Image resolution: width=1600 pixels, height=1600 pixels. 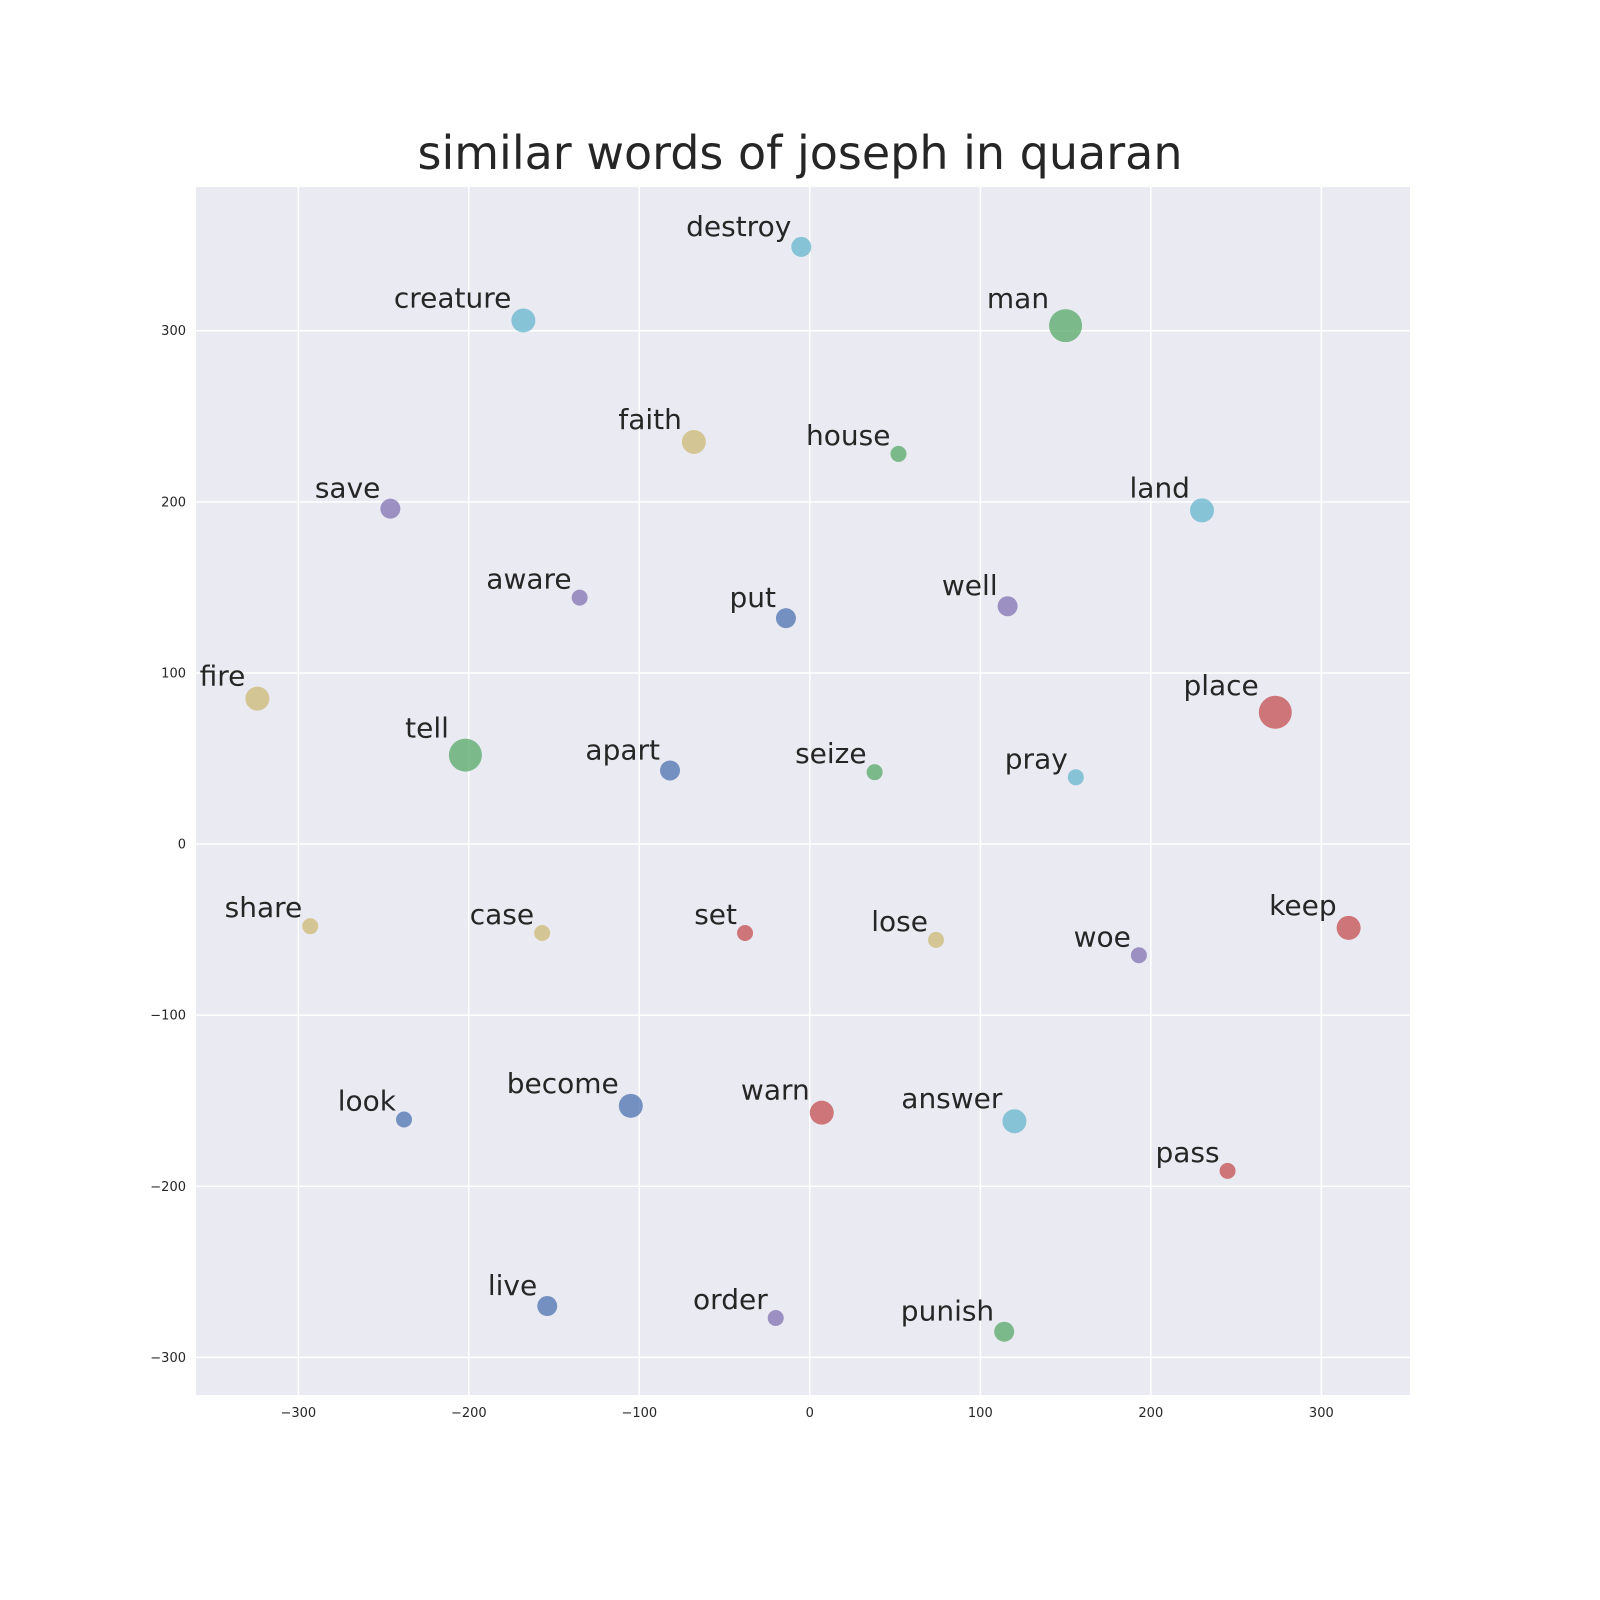 What do you see at coordinates (465, 755) in the screenshot?
I see `data-point-tell` at bounding box center [465, 755].